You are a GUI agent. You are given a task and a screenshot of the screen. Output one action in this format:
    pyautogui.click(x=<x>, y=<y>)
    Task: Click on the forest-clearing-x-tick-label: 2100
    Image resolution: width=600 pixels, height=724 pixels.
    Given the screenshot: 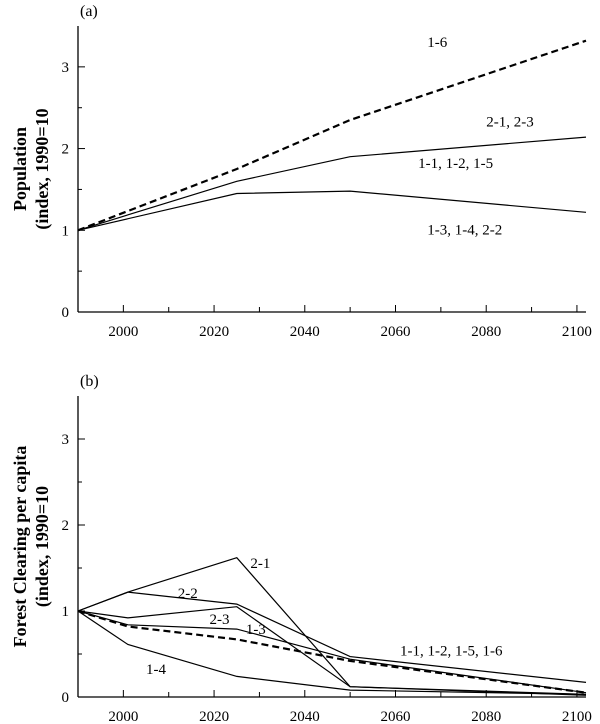 What is the action you would take?
    pyautogui.click(x=577, y=716)
    